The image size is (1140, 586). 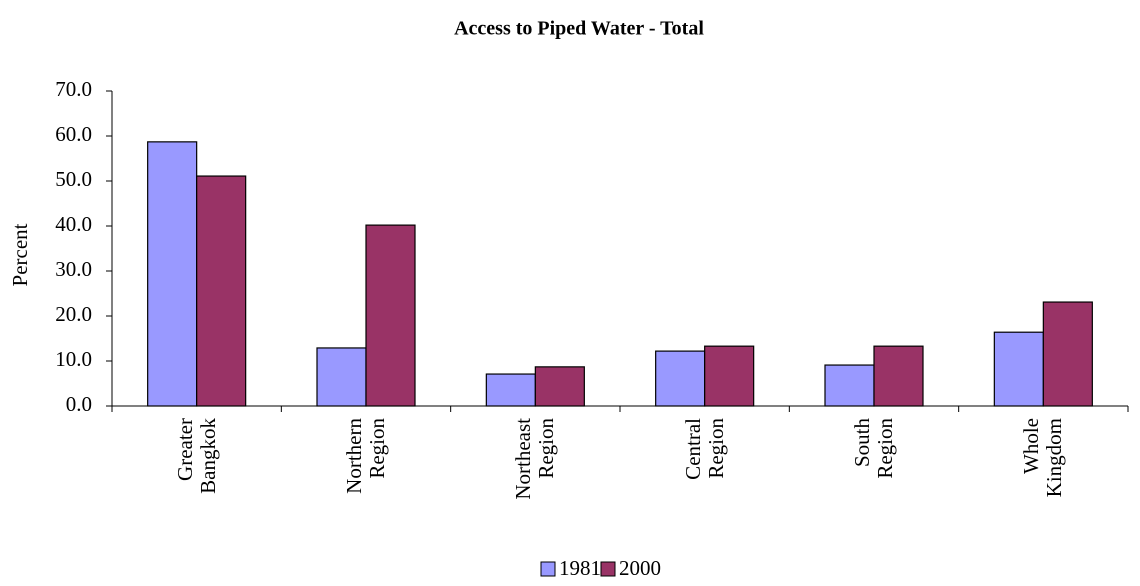 I want to click on x-tick-label: Northeast Region, so click(x=535, y=459).